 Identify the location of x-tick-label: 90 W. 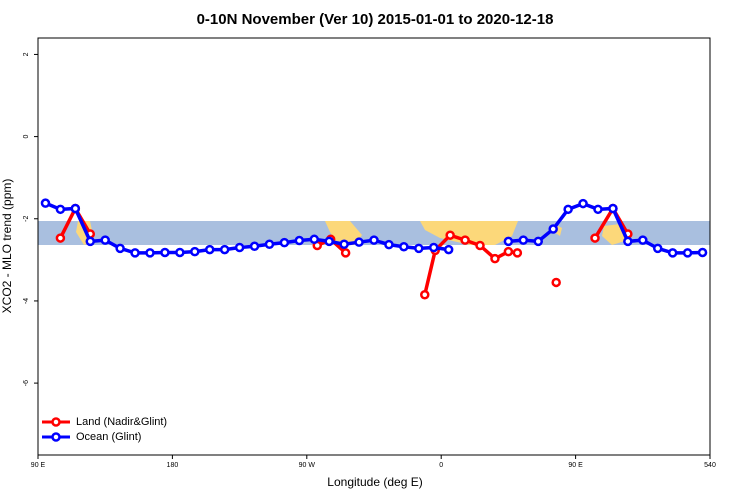
(307, 465).